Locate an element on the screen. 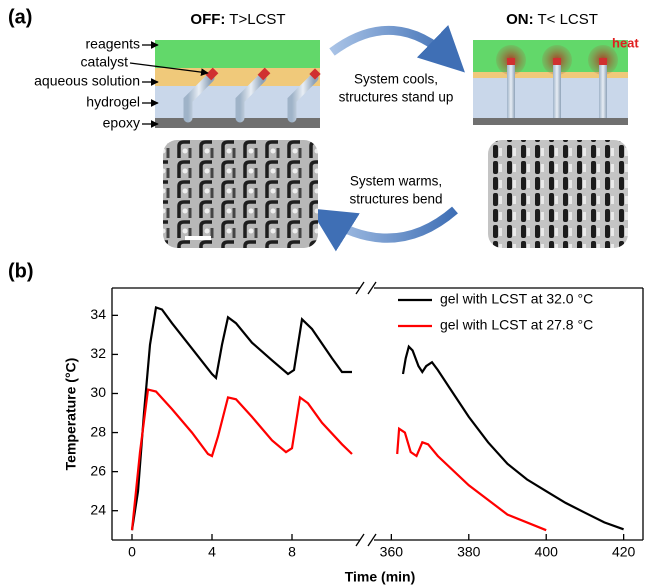 This screenshot has height=588, width=646. cool-arrow is located at coordinates (397, 49).